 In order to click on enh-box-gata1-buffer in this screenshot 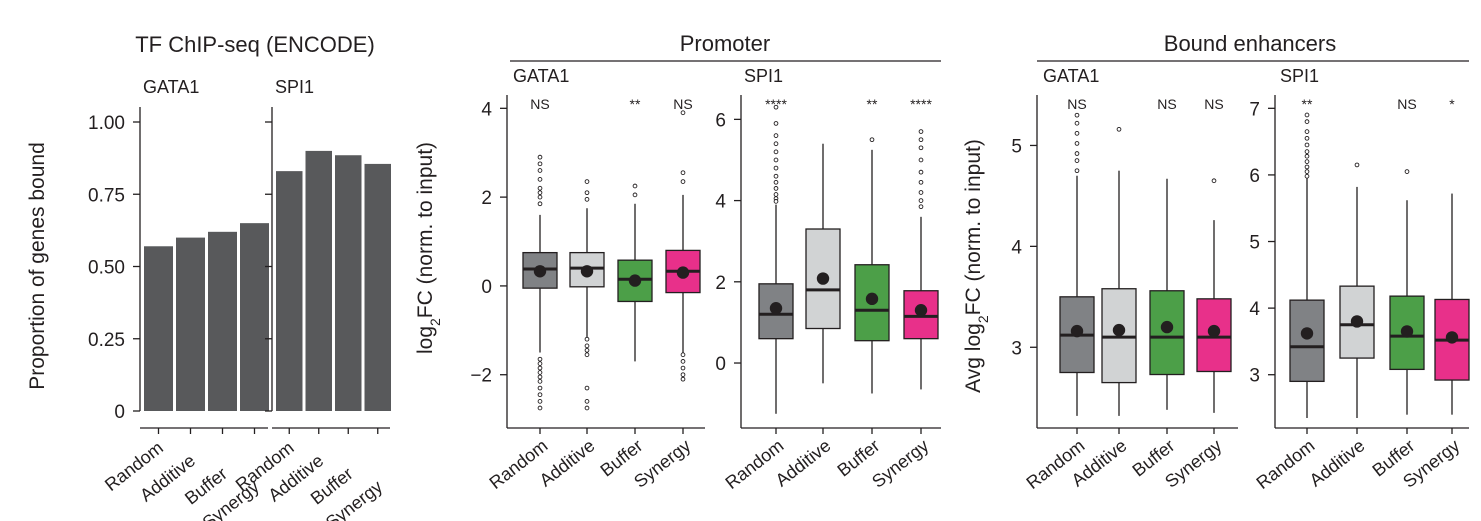, I will do `click(1167, 333)`.